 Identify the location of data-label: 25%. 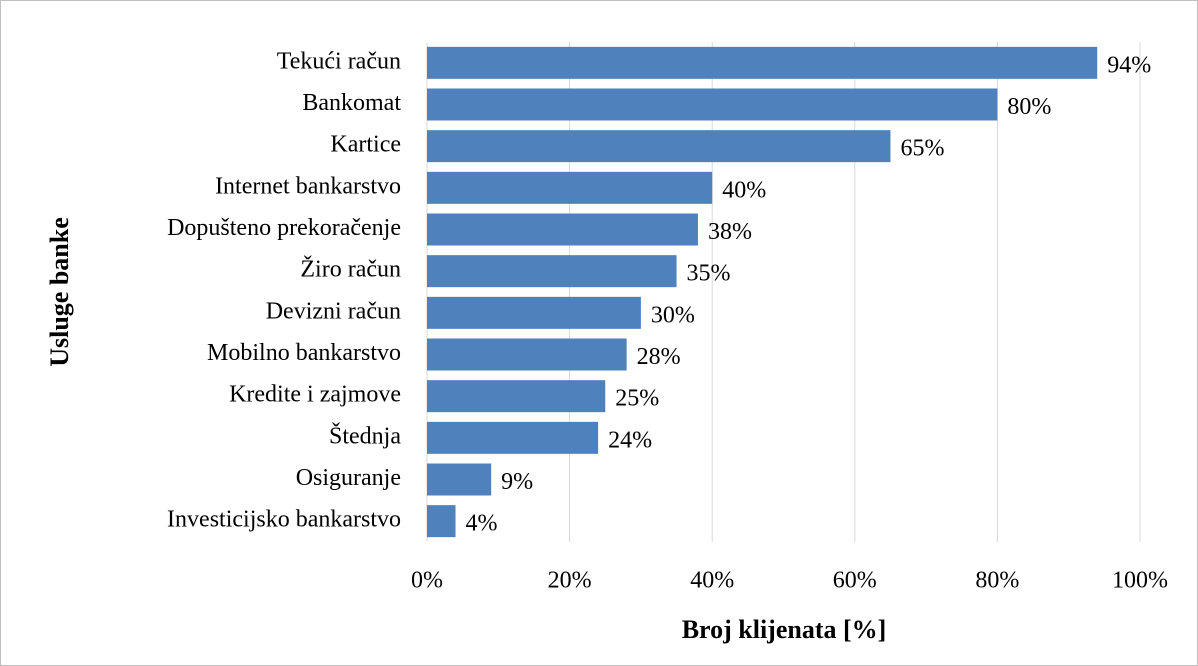
(637, 399).